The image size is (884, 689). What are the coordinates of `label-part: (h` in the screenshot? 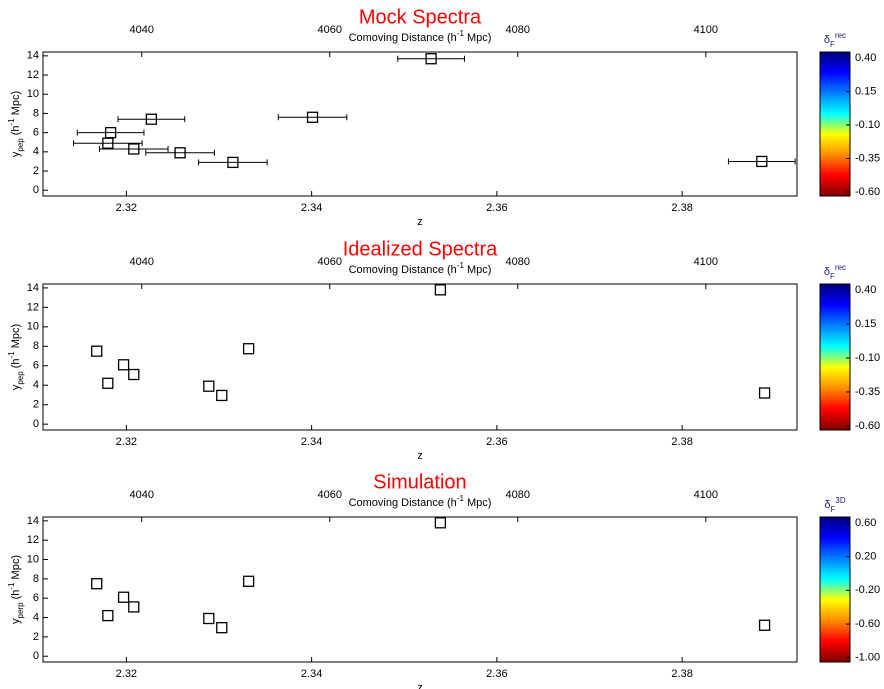 It's located at (16, 596).